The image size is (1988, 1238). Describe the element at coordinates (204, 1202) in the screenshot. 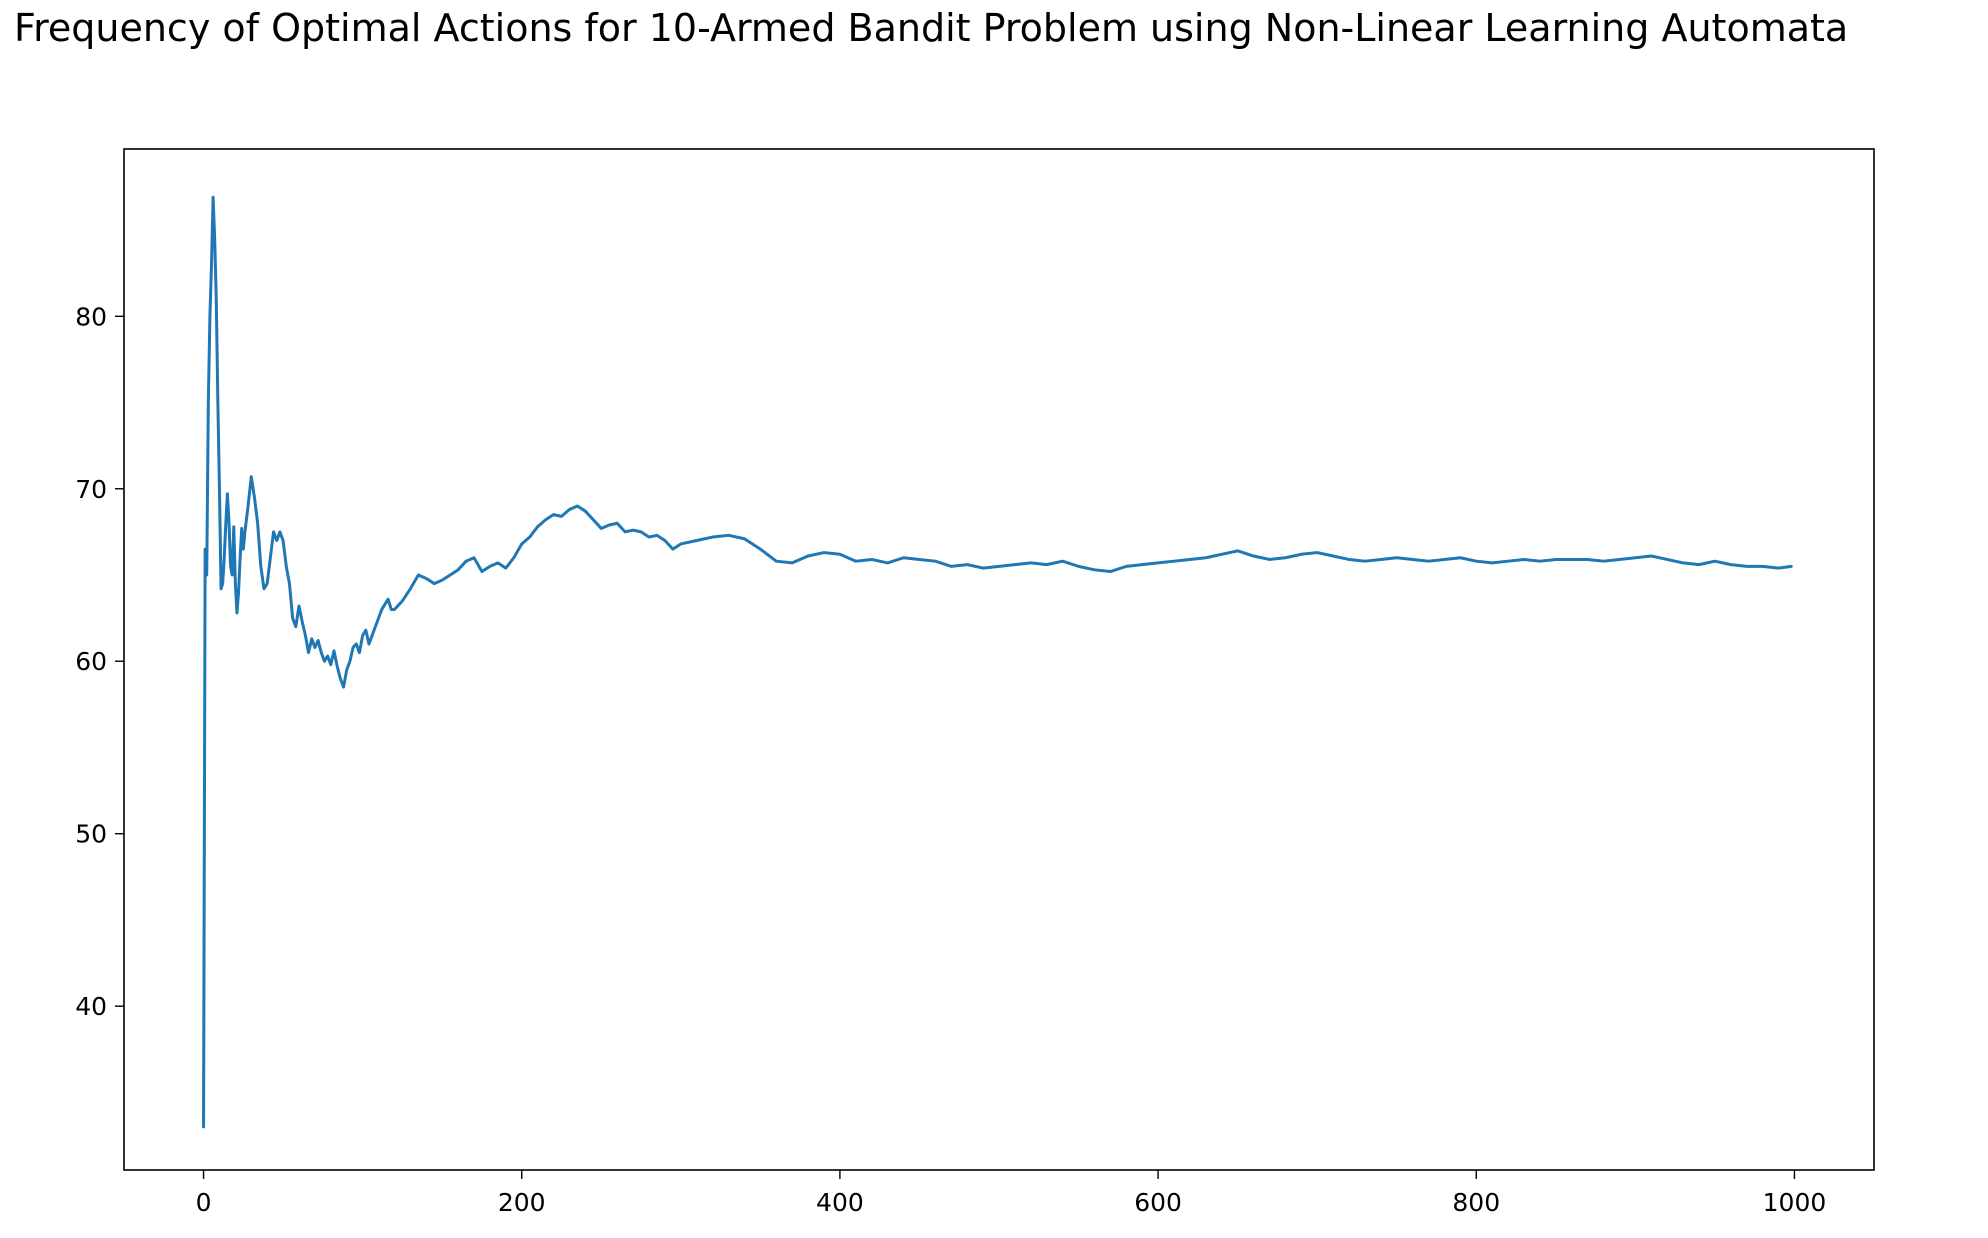

I see `x-tick-label: 0` at that location.